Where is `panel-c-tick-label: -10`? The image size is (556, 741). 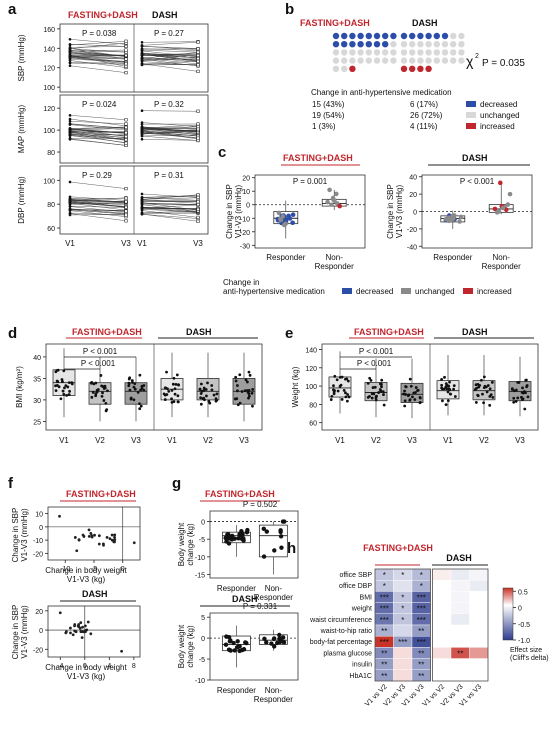 panel-c-tick-label: -10 is located at coordinates (245, 219).